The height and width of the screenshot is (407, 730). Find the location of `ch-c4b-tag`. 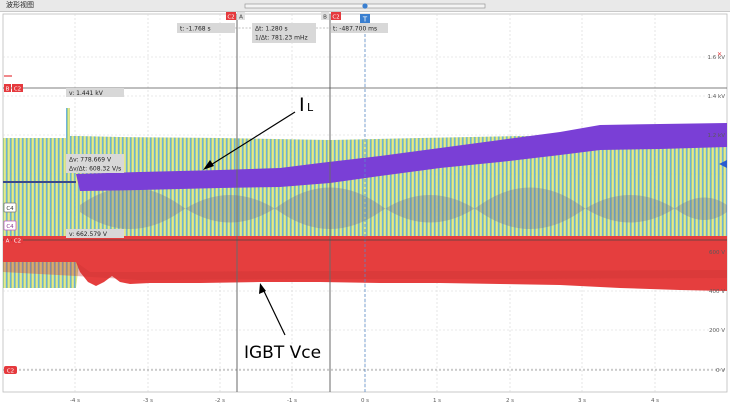

ch-c4b-tag is located at coordinates (10, 225).